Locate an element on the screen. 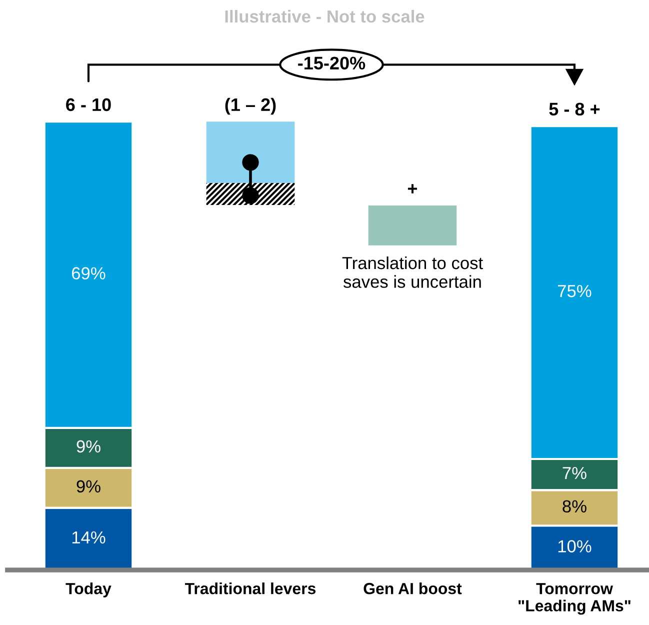 Image resolution: width=649 pixels, height=625 pixels. x-tick-label: Gen AI boost is located at coordinates (413, 588).